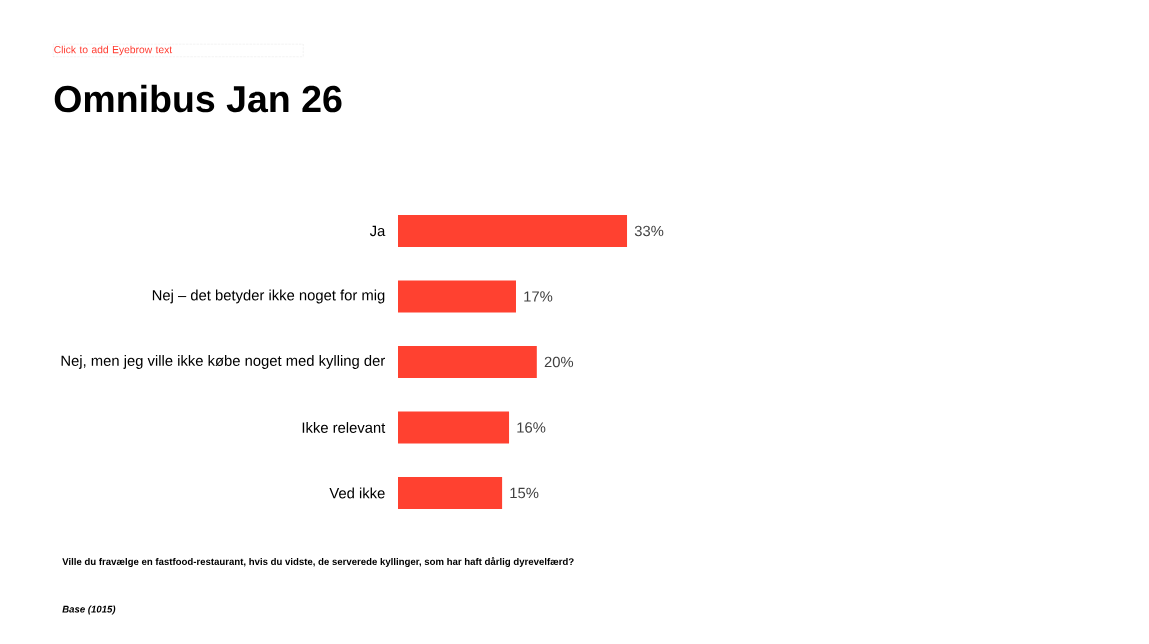 This screenshot has width=1149, height=644. Describe the element at coordinates (559, 362) in the screenshot. I see `data-label: 20%` at that location.